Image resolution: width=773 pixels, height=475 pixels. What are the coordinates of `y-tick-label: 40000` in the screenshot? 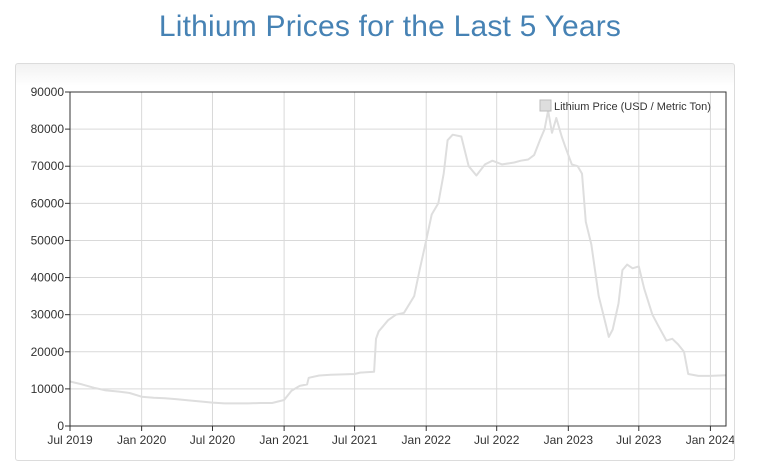 It's located at (48, 278).